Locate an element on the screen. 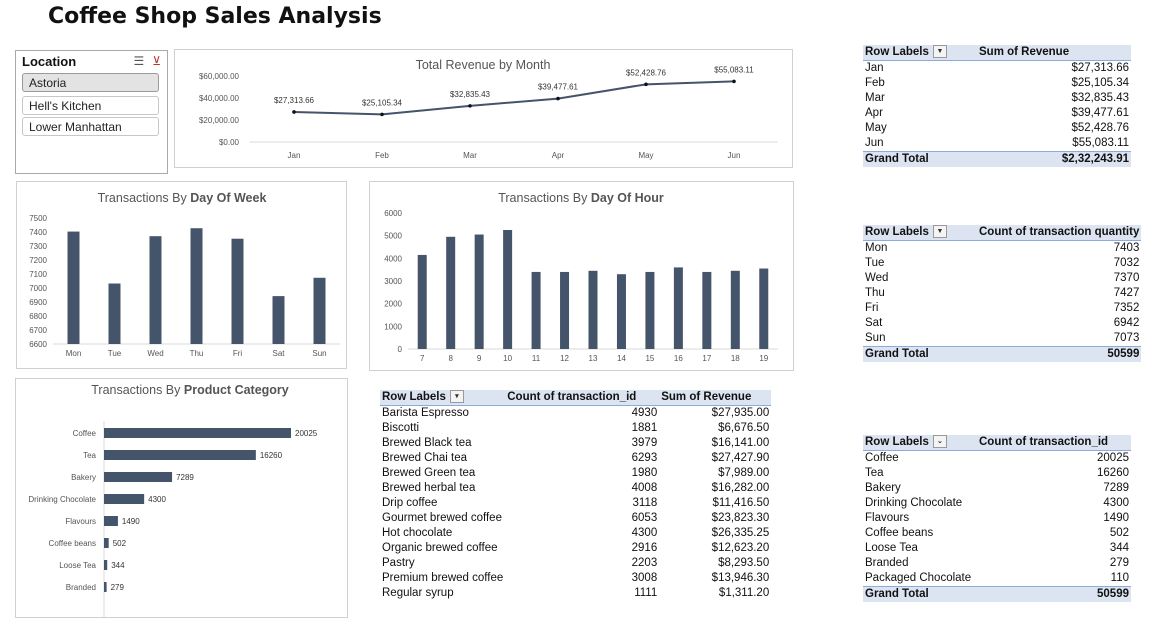 The height and width of the screenshot is (622, 1166). y-tick-label: Branded is located at coordinates (81, 587).